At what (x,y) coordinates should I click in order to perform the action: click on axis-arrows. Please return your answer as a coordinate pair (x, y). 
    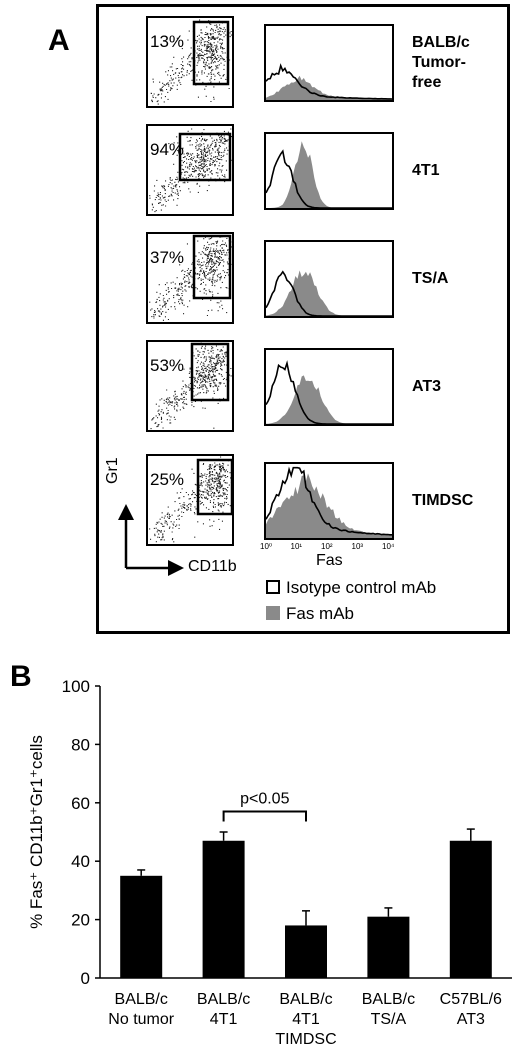
    Looking at the image, I should click on (151, 540).